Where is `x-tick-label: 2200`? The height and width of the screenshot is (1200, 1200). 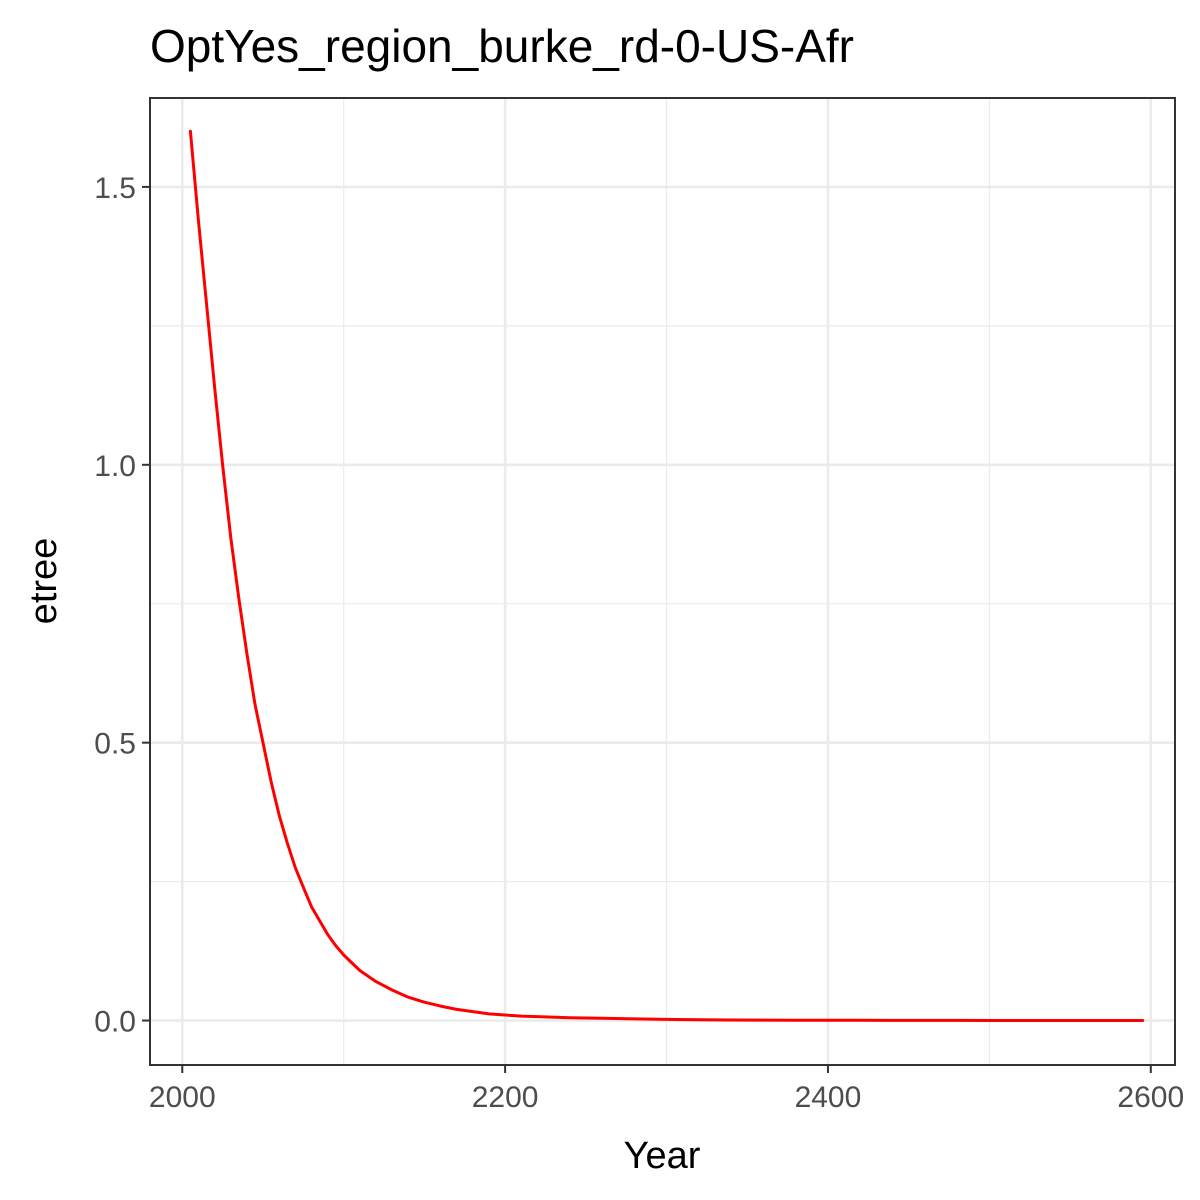 x-tick-label: 2200 is located at coordinates (505, 1097).